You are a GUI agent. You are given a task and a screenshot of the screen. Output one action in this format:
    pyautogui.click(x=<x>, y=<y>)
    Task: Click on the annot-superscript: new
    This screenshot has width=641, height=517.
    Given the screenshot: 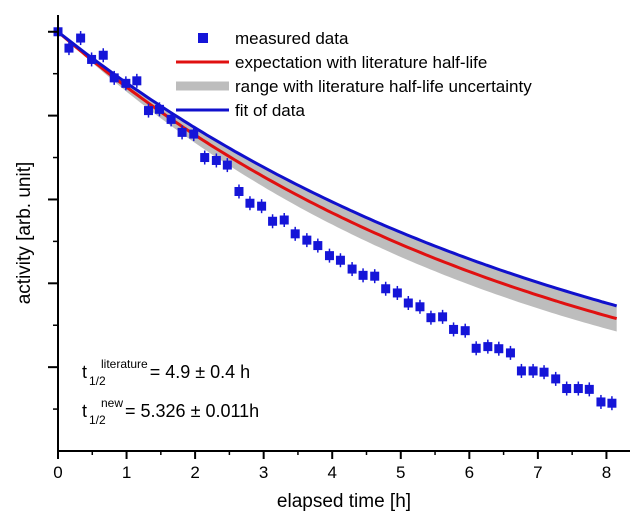 What is the action you would take?
    pyautogui.click(x=112, y=403)
    